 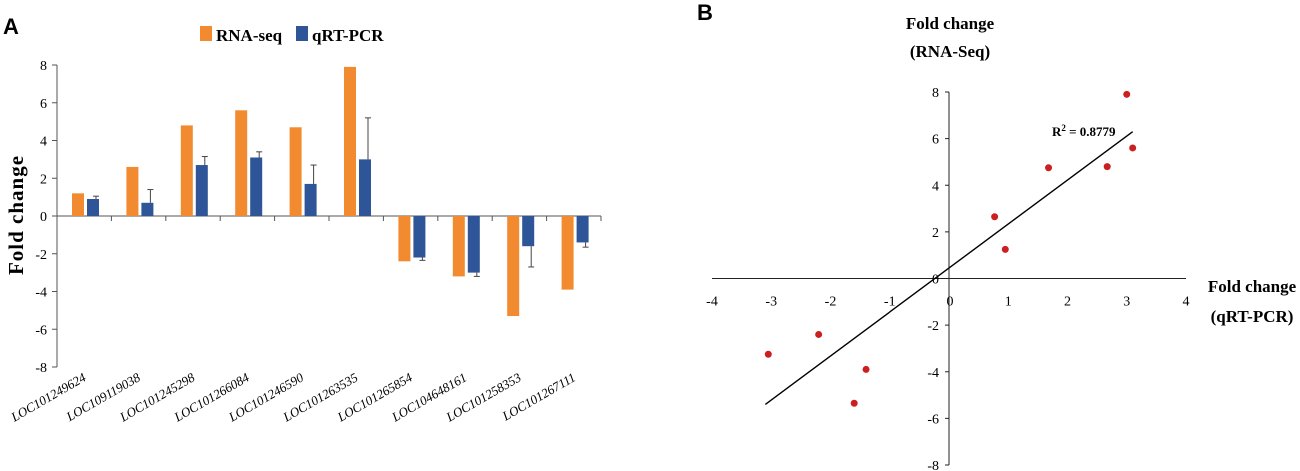 What do you see at coordinates (41, 293) in the screenshot?
I see `panel-a-y-tick-label: -4` at bounding box center [41, 293].